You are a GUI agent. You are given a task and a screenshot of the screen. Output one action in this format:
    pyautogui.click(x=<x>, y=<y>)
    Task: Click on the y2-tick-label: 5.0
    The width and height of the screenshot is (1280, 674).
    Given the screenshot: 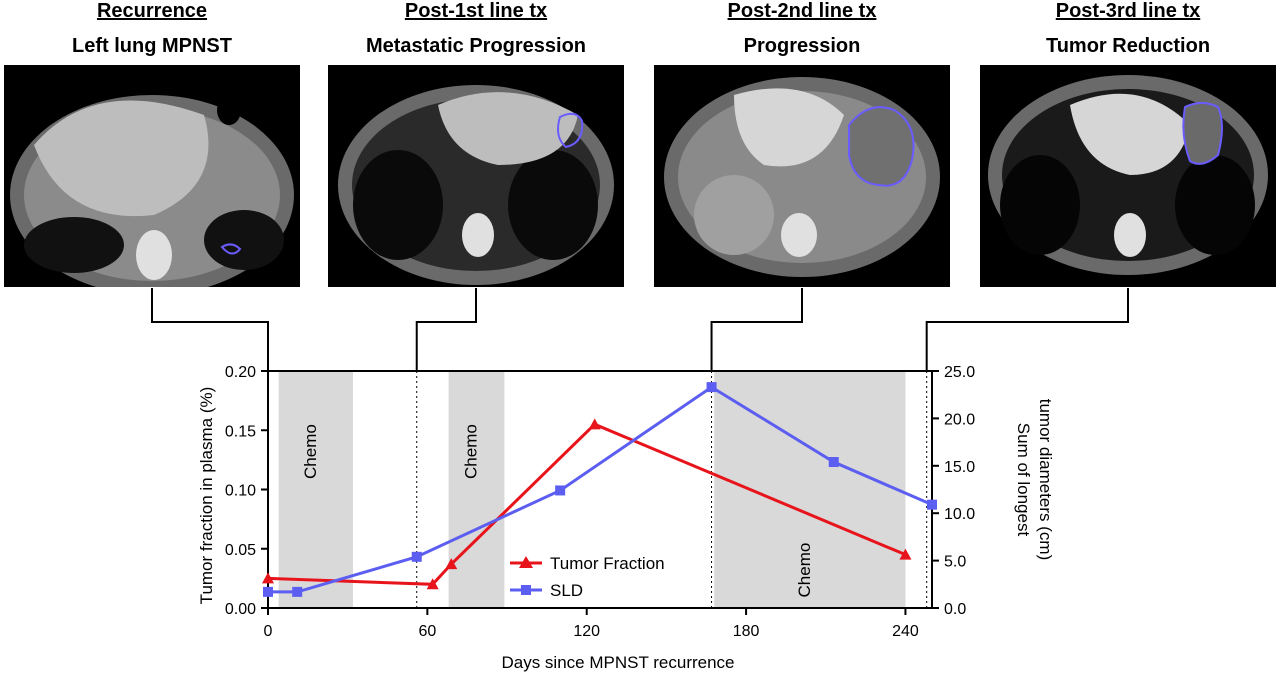 What is the action you would take?
    pyautogui.click(x=955, y=562)
    